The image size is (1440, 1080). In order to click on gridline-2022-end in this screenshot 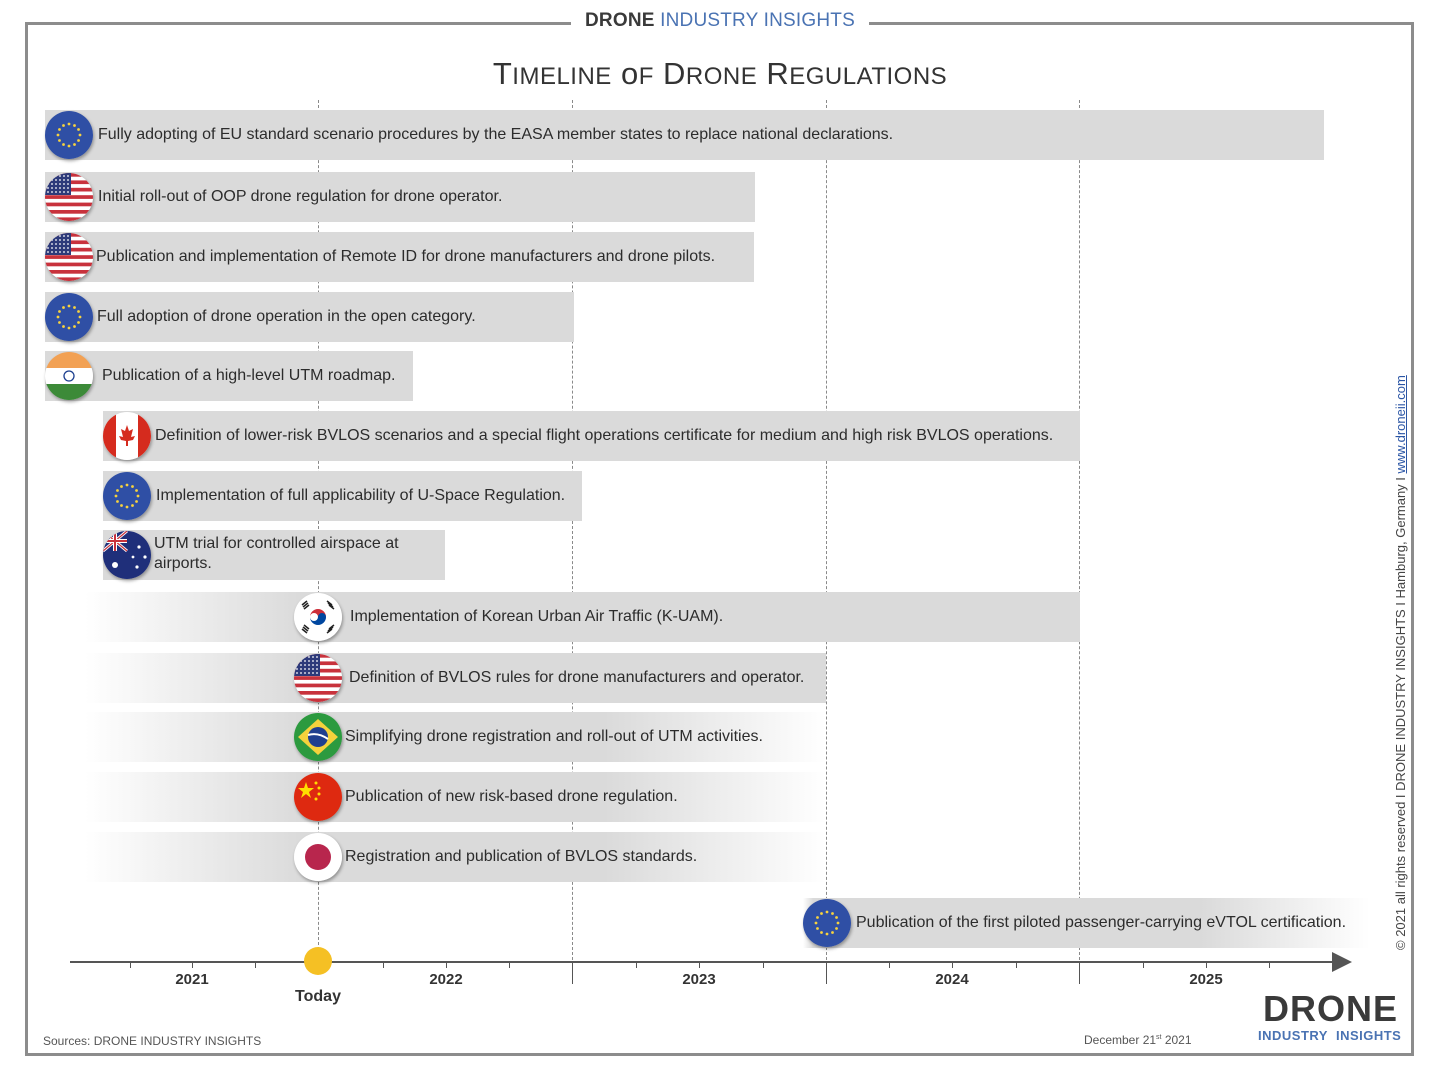, I will do `click(572, 530)`.